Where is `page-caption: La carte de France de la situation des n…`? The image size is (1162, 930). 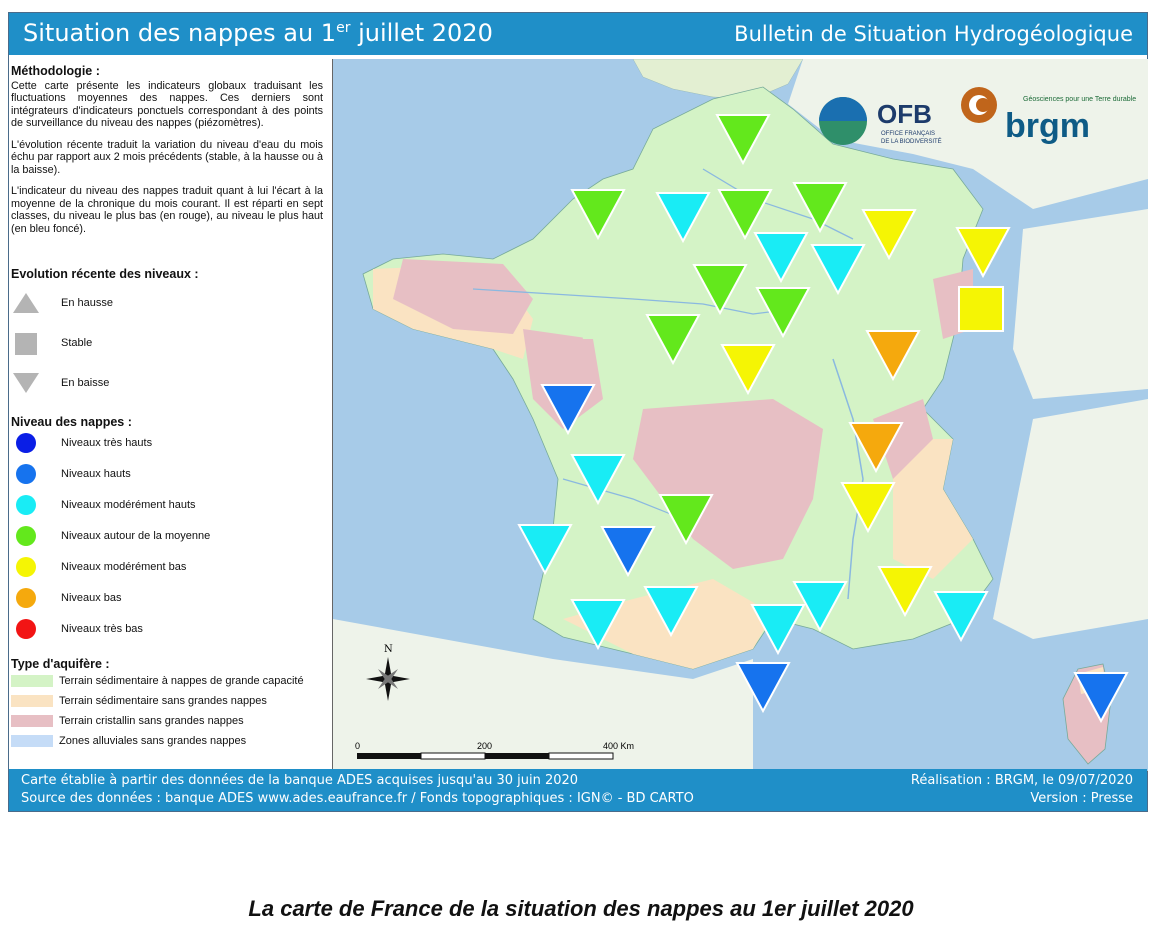
page-caption: La carte de France de la situation des n… is located at coordinates (581, 908).